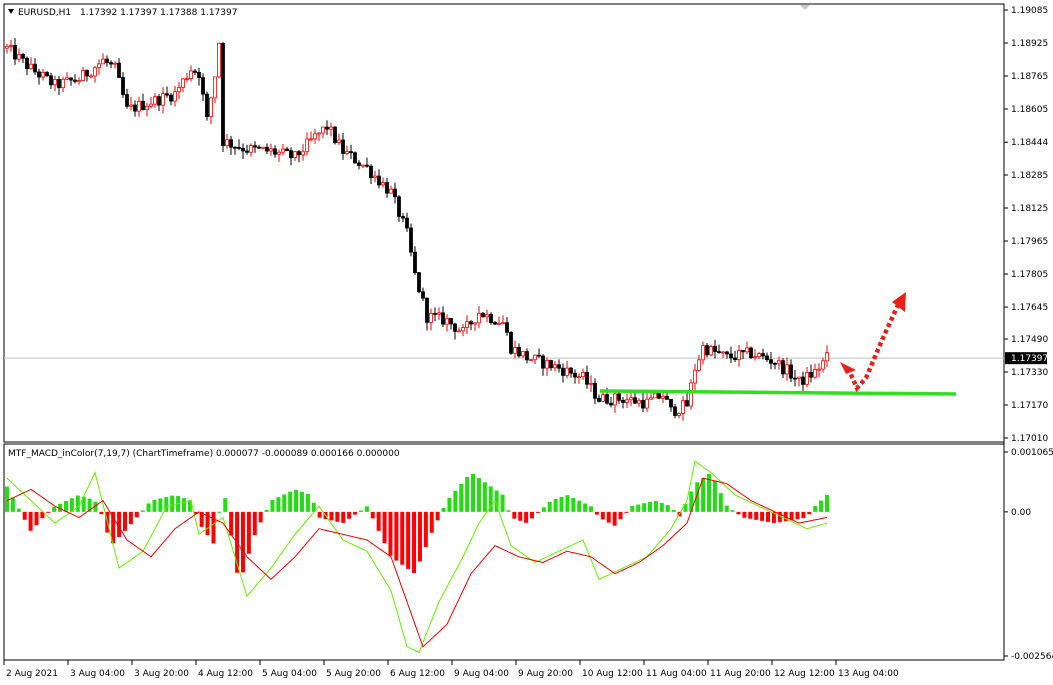 This screenshot has height=685, width=1053. I want to click on arrow-tail-head, so click(848, 368).